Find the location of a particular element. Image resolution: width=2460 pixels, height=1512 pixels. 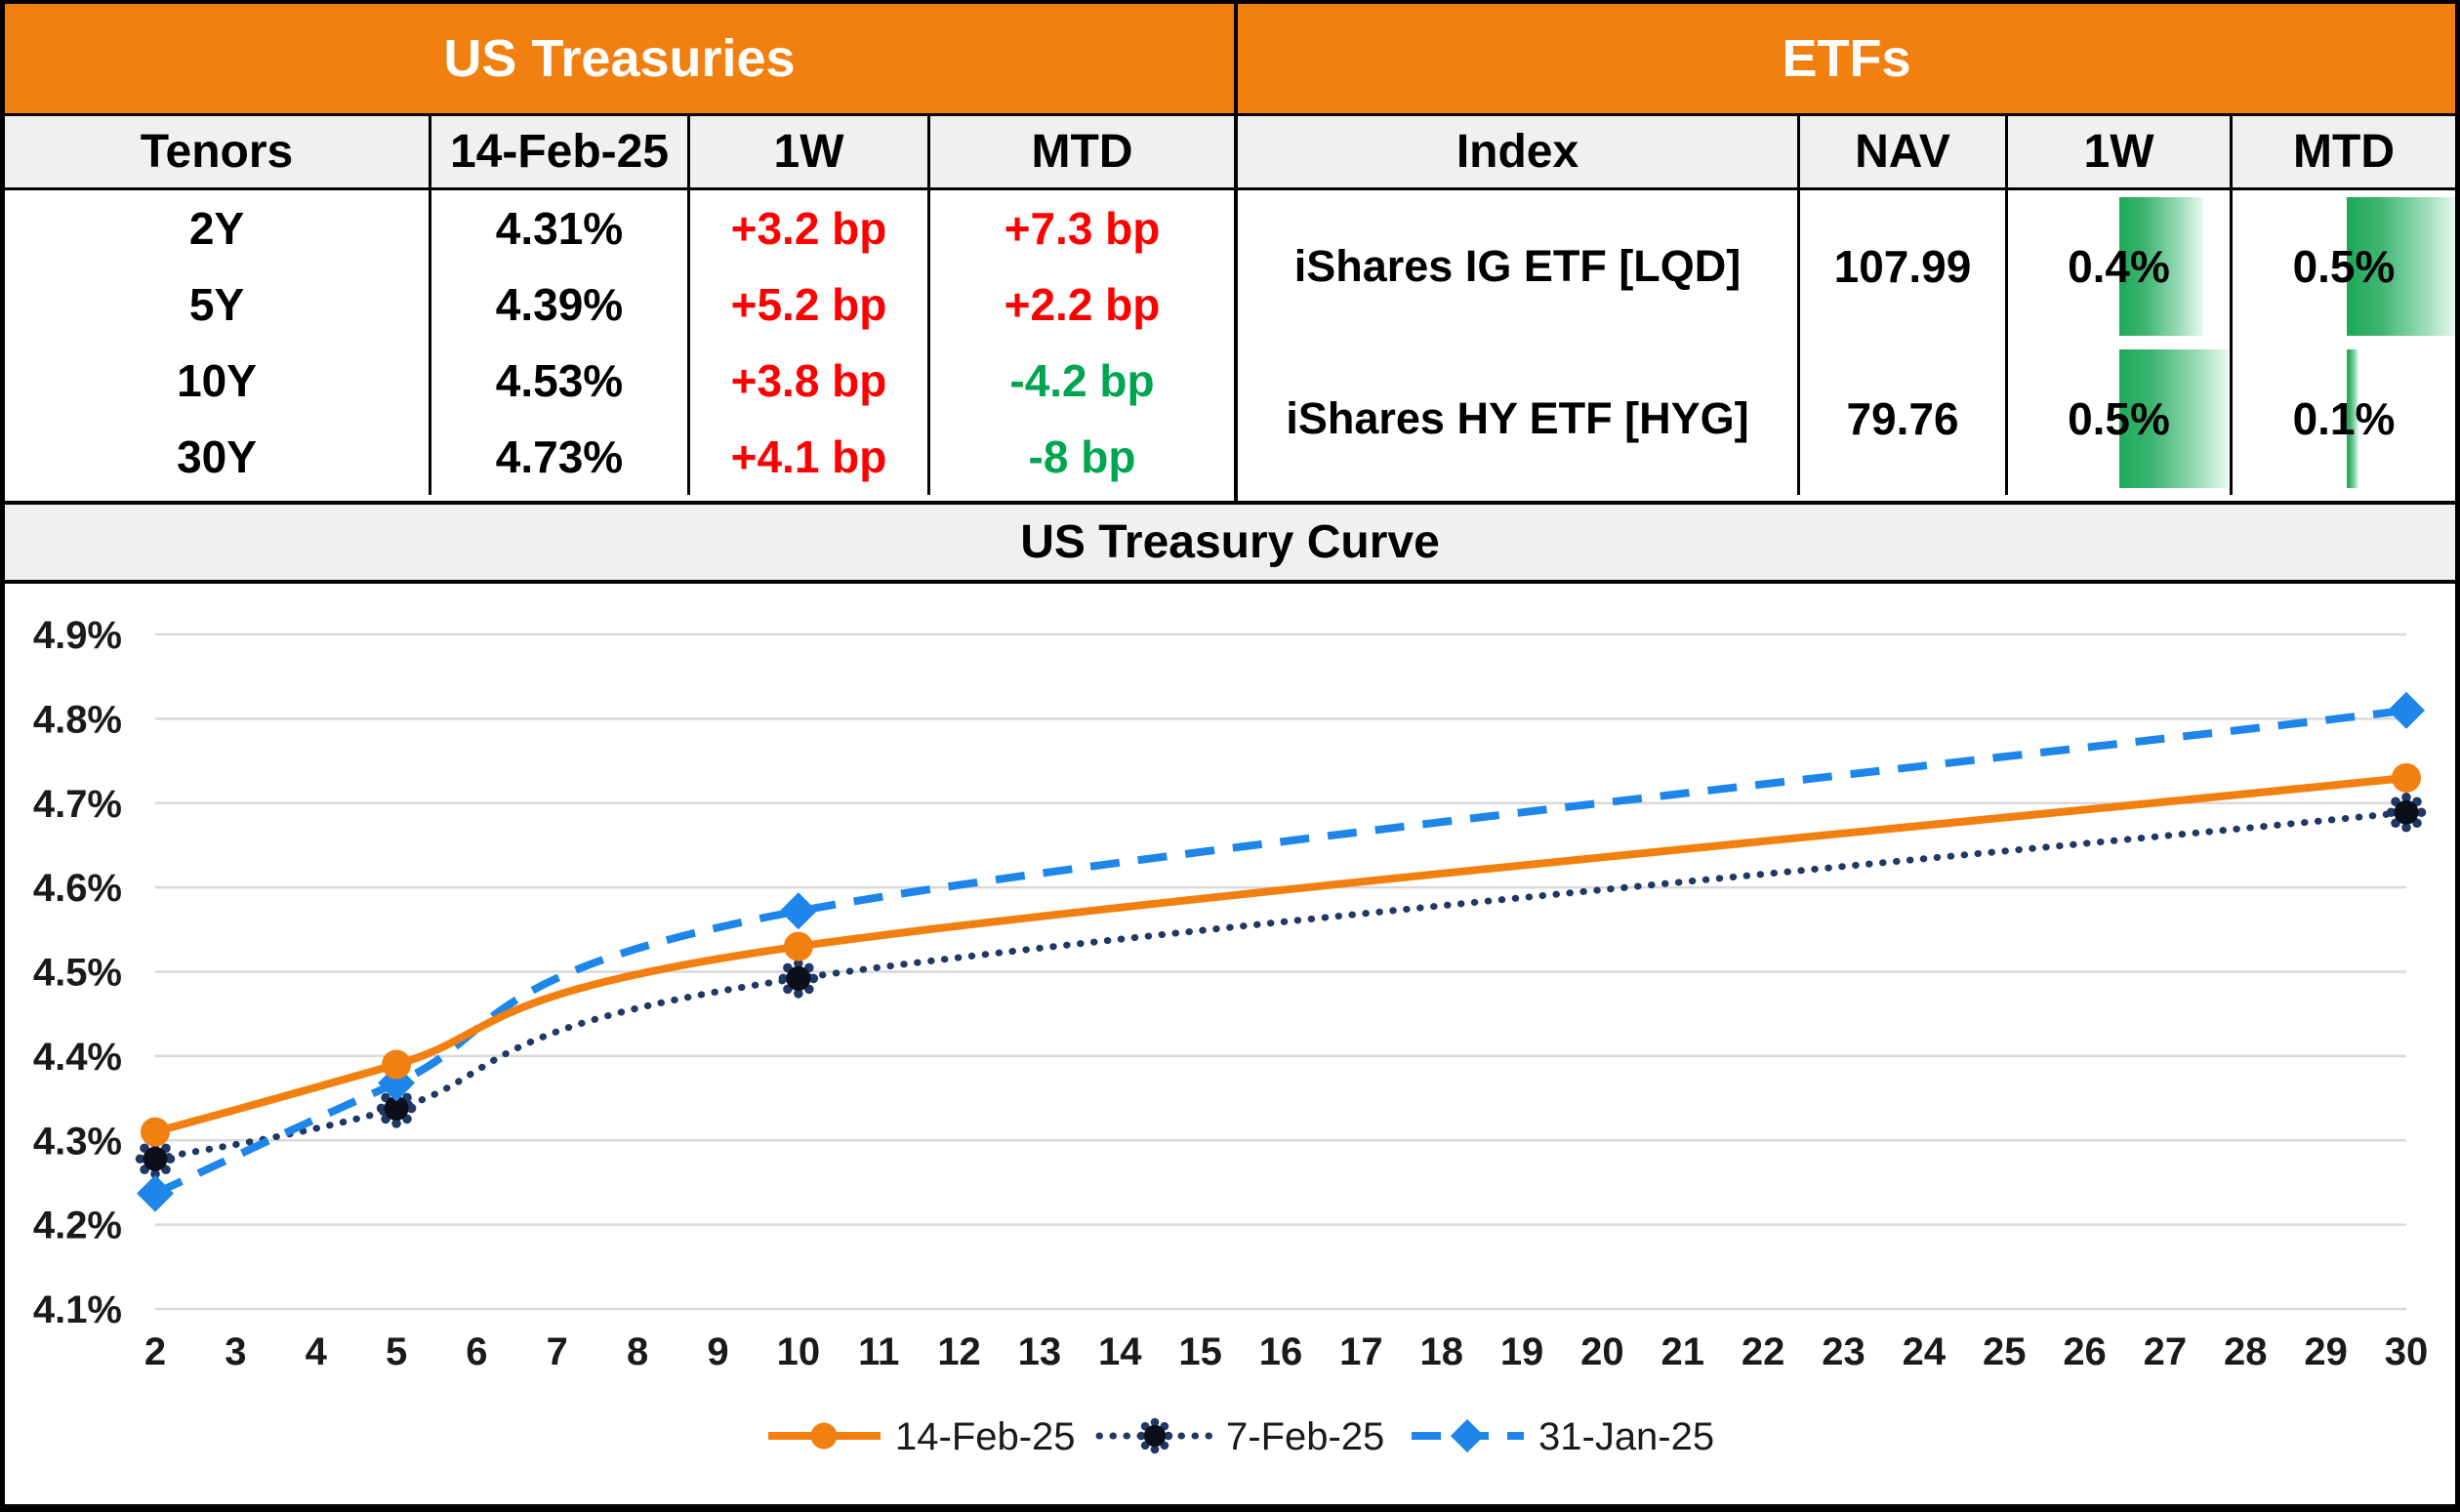

svg-text: 4.1% is located at coordinates (77, 1309).